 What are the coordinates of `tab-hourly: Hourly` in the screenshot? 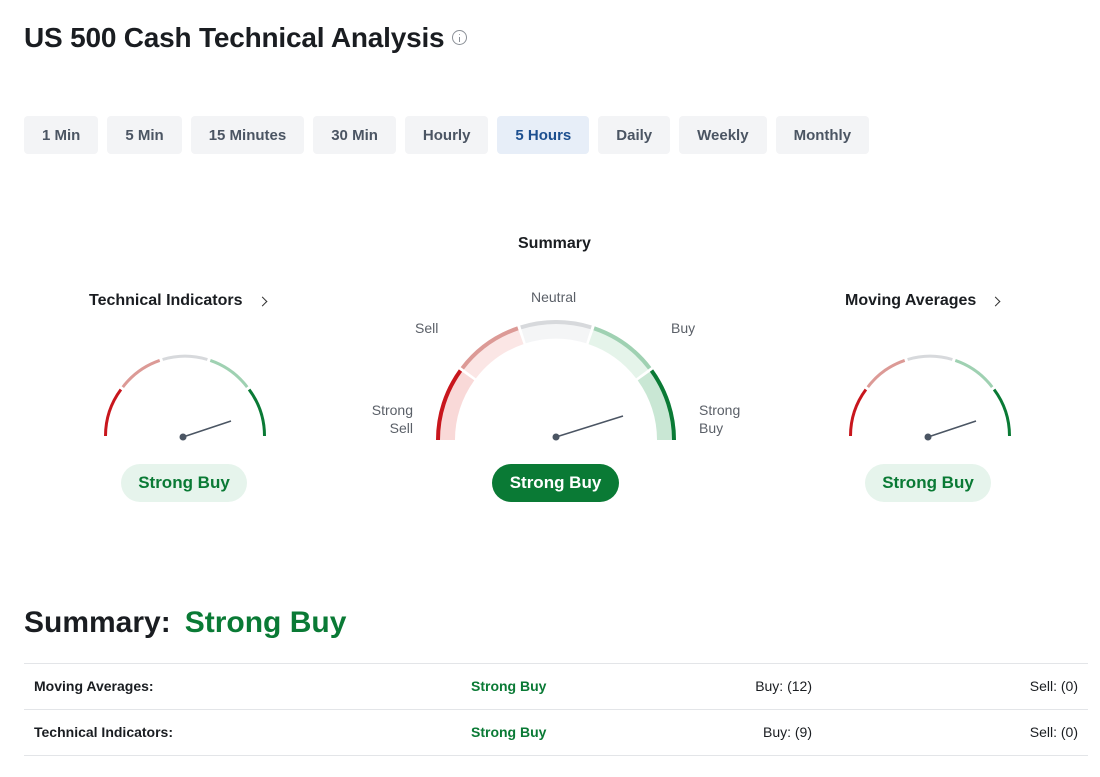 It's located at (446, 135).